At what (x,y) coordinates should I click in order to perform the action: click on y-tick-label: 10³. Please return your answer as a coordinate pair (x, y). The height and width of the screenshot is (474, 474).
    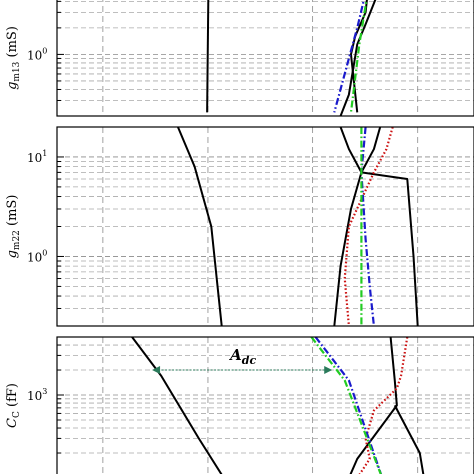
    Looking at the image, I should click on (37, 395).